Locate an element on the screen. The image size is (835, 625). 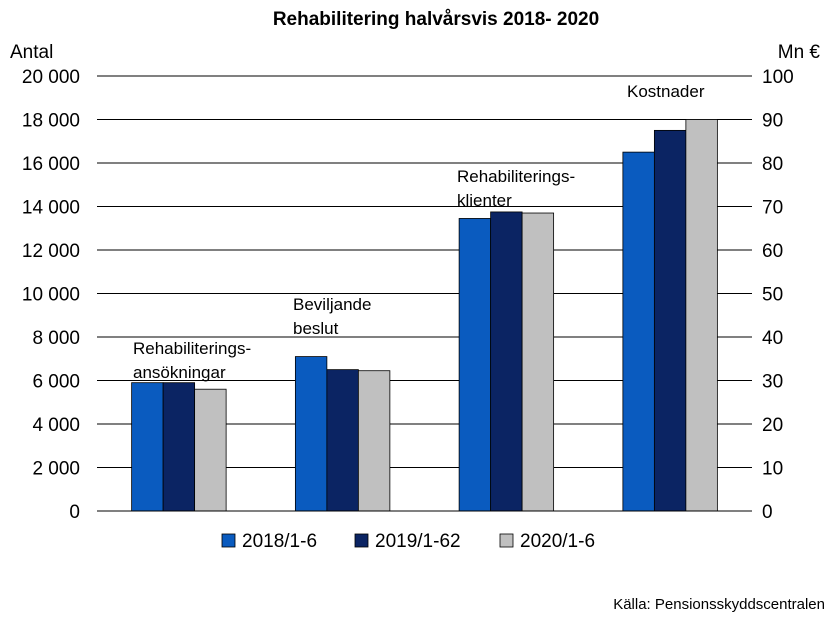
right-tick-label: 20 is located at coordinates (772, 425).